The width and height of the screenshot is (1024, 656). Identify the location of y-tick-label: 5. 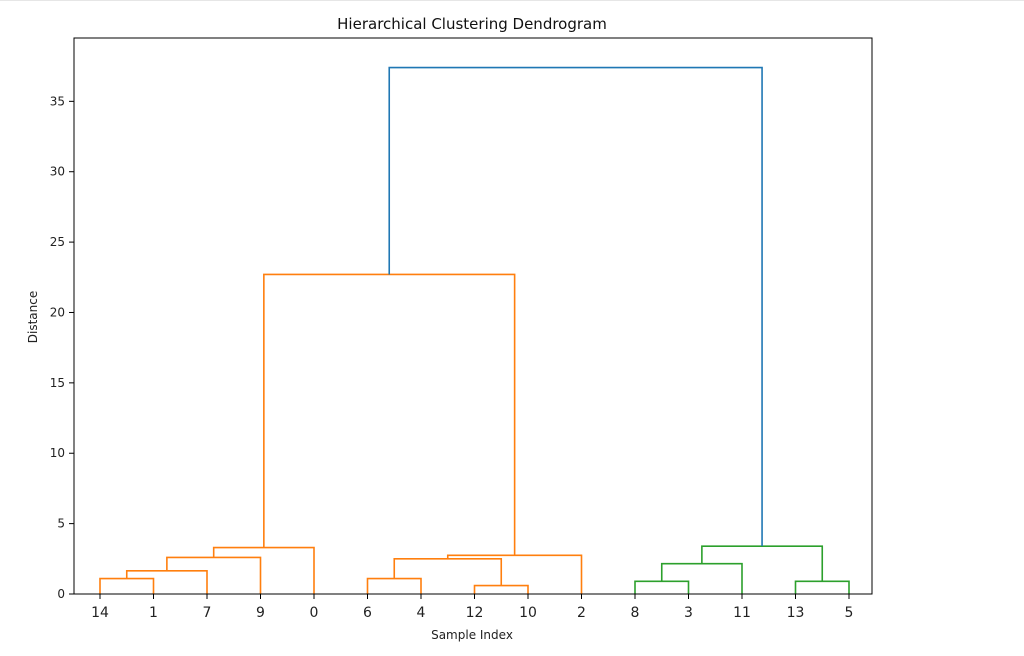
(61, 524).